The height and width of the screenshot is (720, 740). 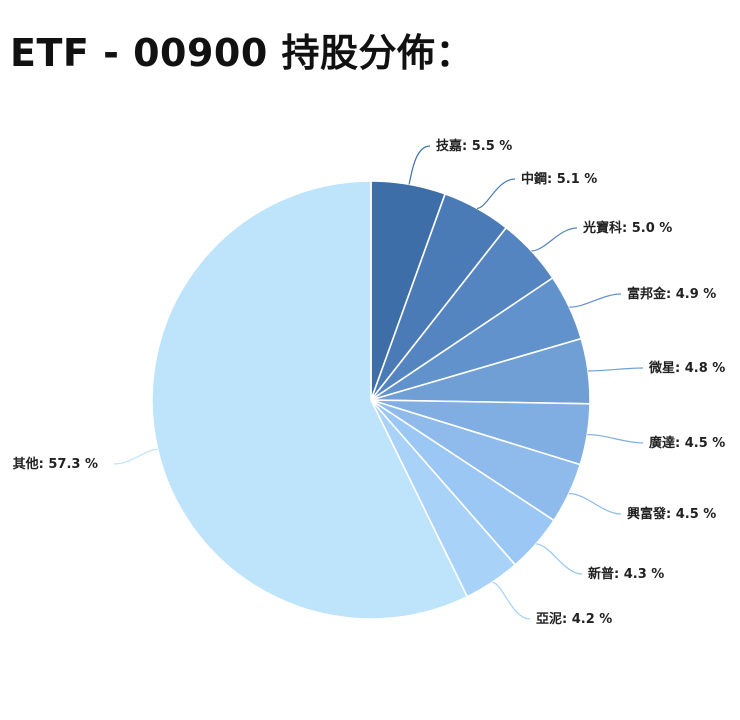 What do you see at coordinates (574, 619) in the screenshot?
I see `slice-label-9: 亞泥: 4.2 %` at bounding box center [574, 619].